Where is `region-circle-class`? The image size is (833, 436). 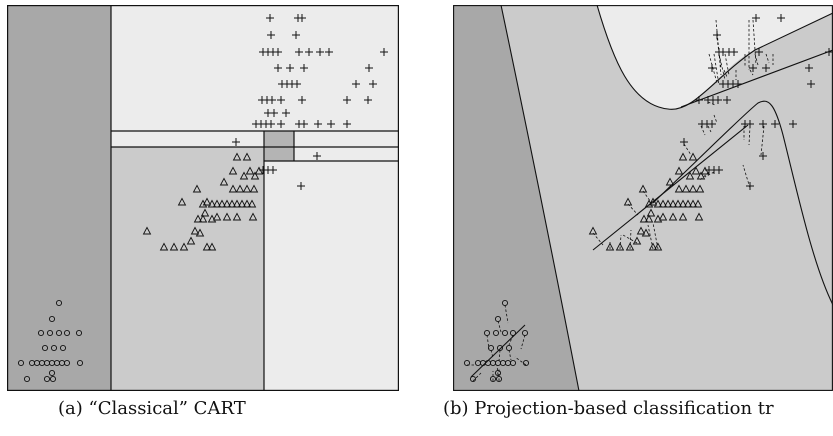
region-circle-class is located at coordinates (59, 198).